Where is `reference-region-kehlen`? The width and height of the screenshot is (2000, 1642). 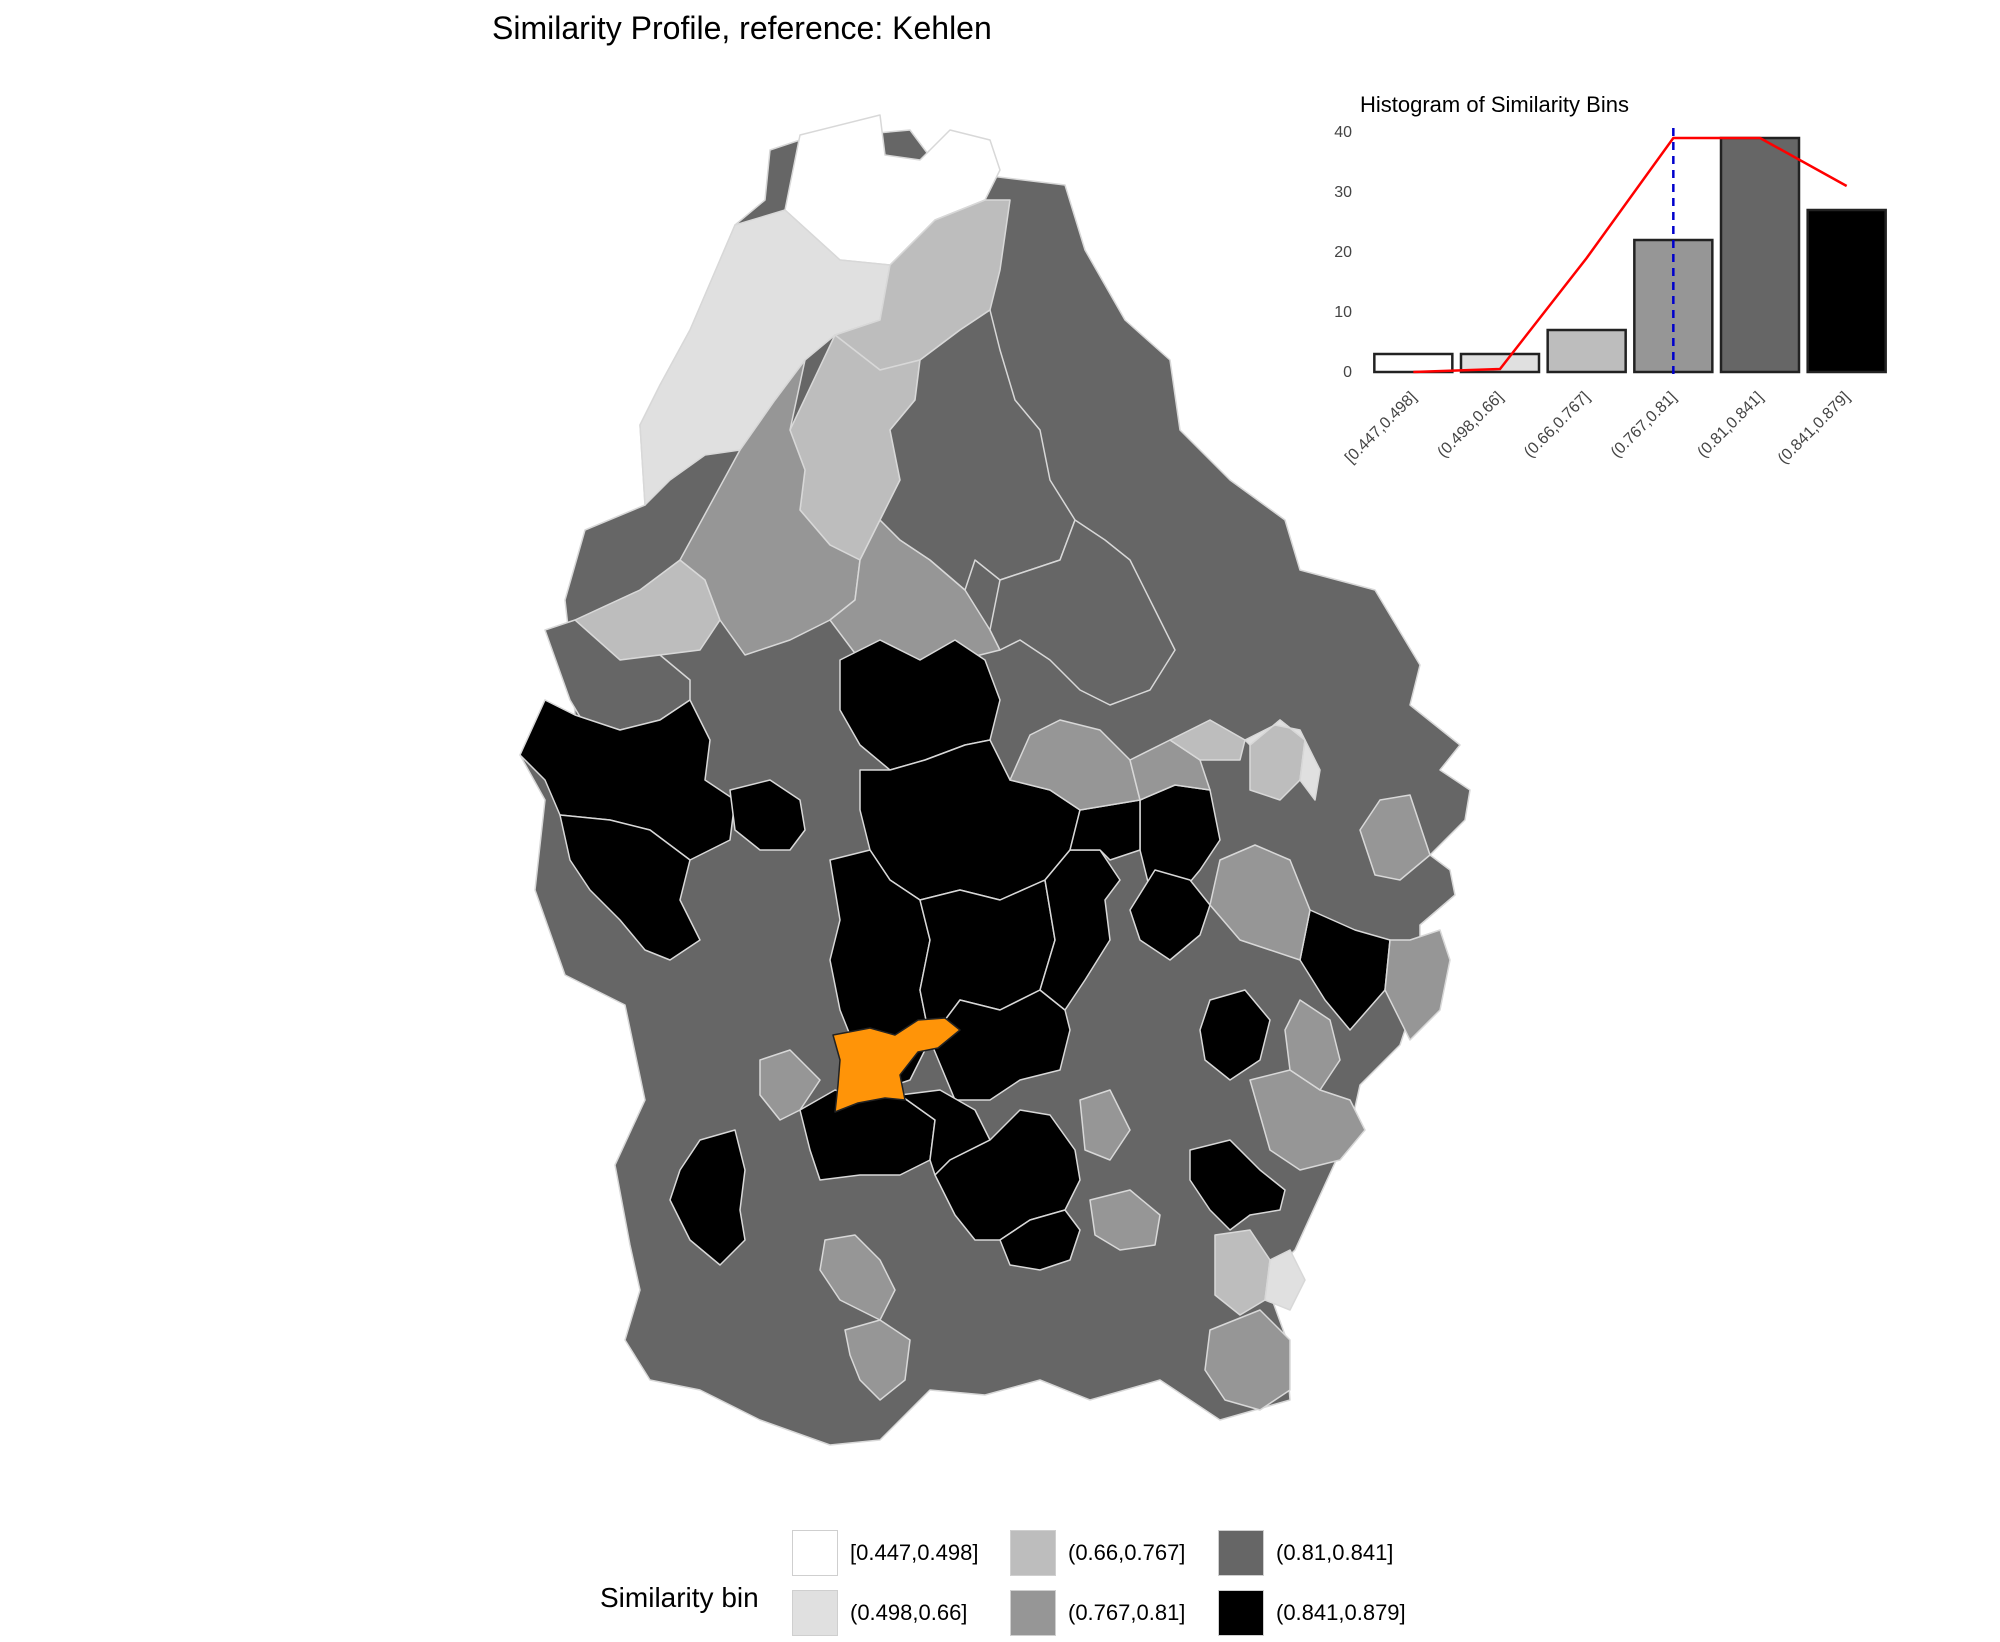 reference-region-kehlen is located at coordinates (896, 1065).